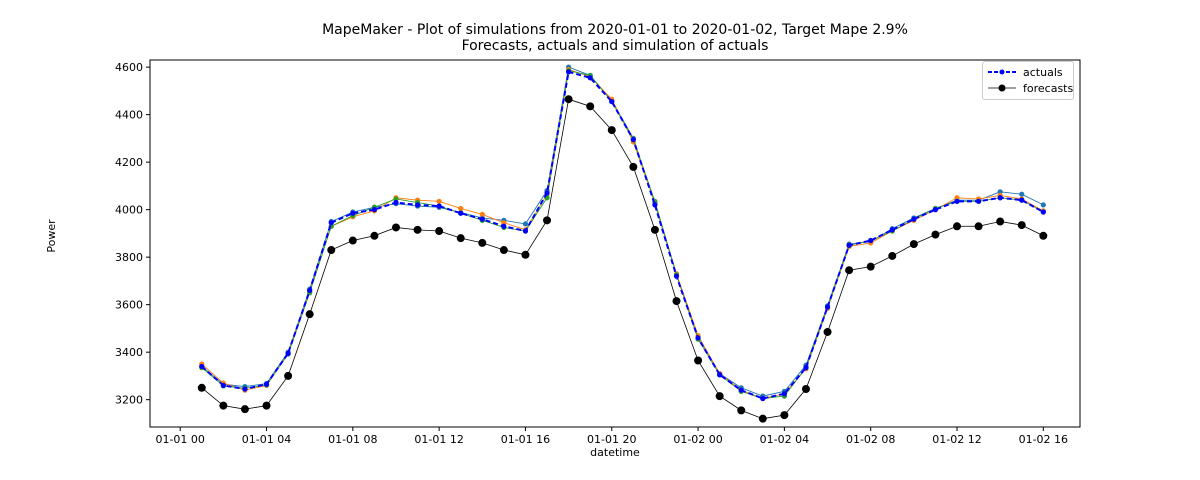 The height and width of the screenshot is (480, 1200). I want to click on legend-label-actuals: actuals, so click(1043, 72).